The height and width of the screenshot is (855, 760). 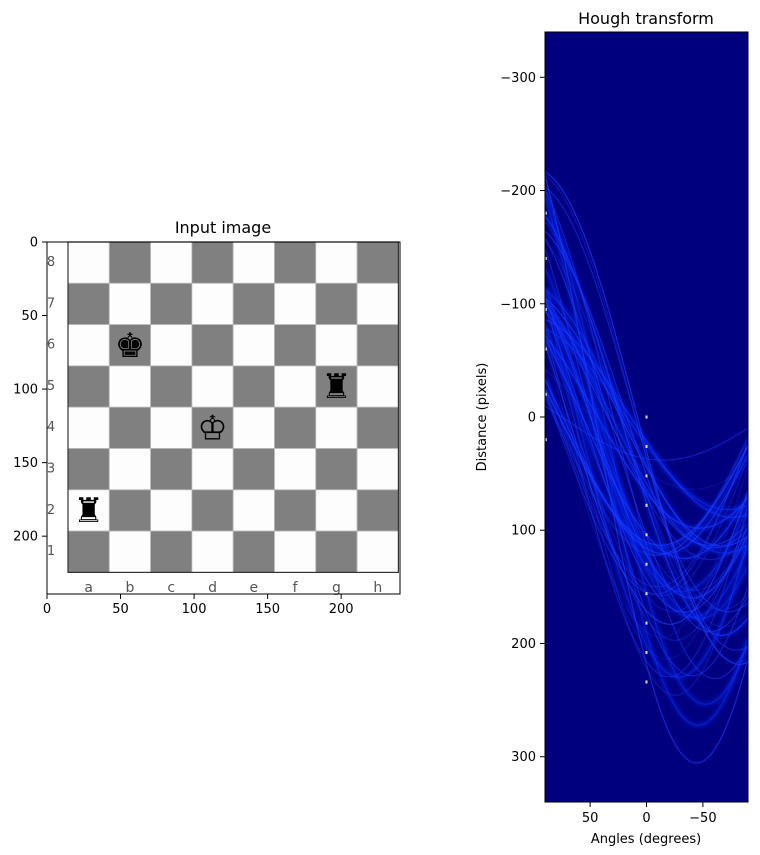 What do you see at coordinates (51, 345) in the screenshot?
I see `rank-label: 6` at bounding box center [51, 345].